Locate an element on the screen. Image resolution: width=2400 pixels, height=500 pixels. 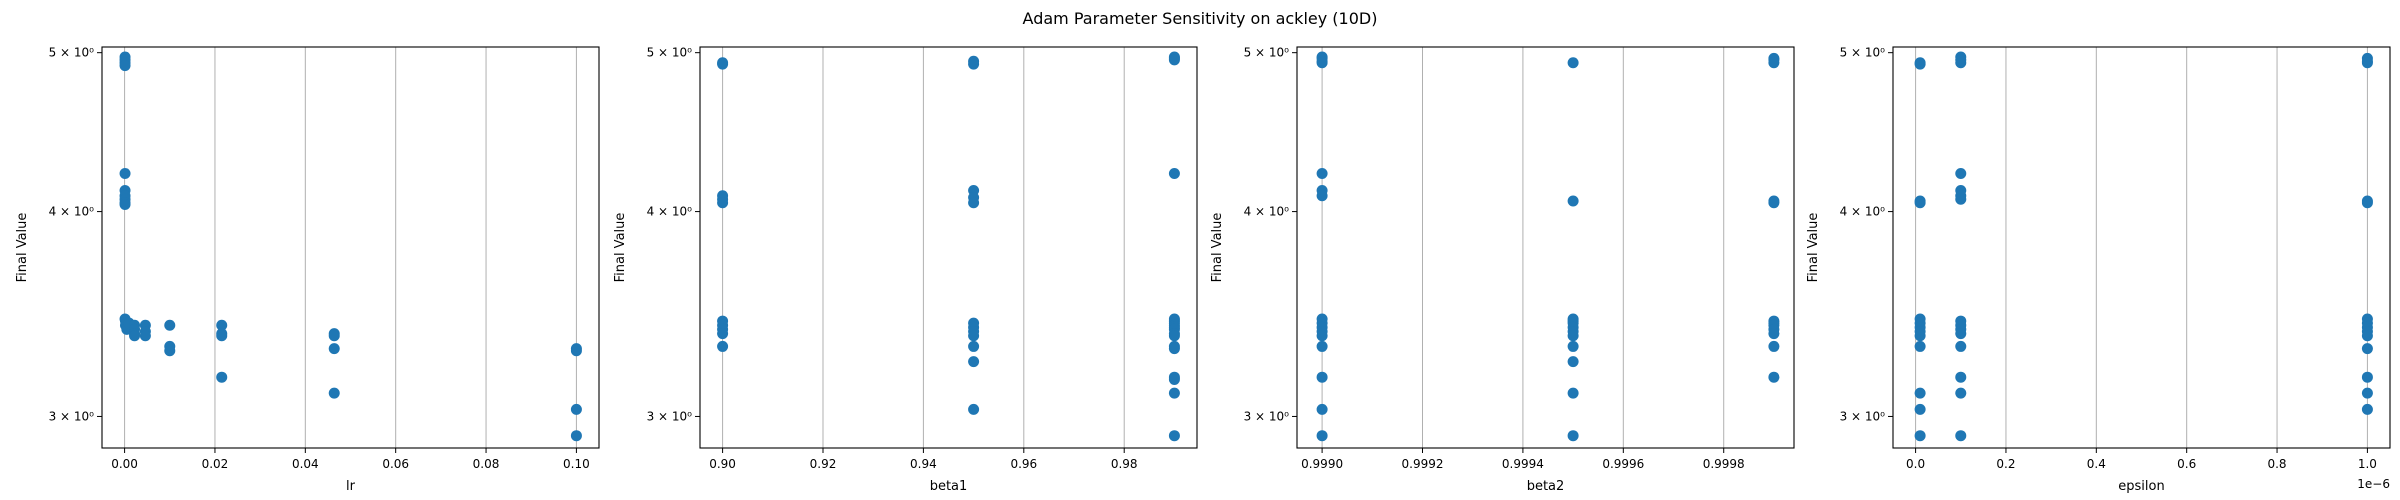
x-tick-label: 0.96 is located at coordinates (1023, 464).